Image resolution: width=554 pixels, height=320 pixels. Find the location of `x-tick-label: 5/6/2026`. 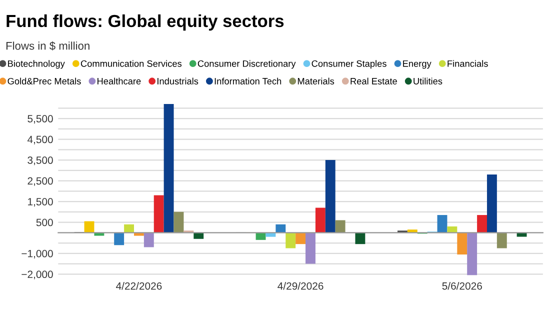

x-tick-label: 5/6/2026 is located at coordinates (462, 286).